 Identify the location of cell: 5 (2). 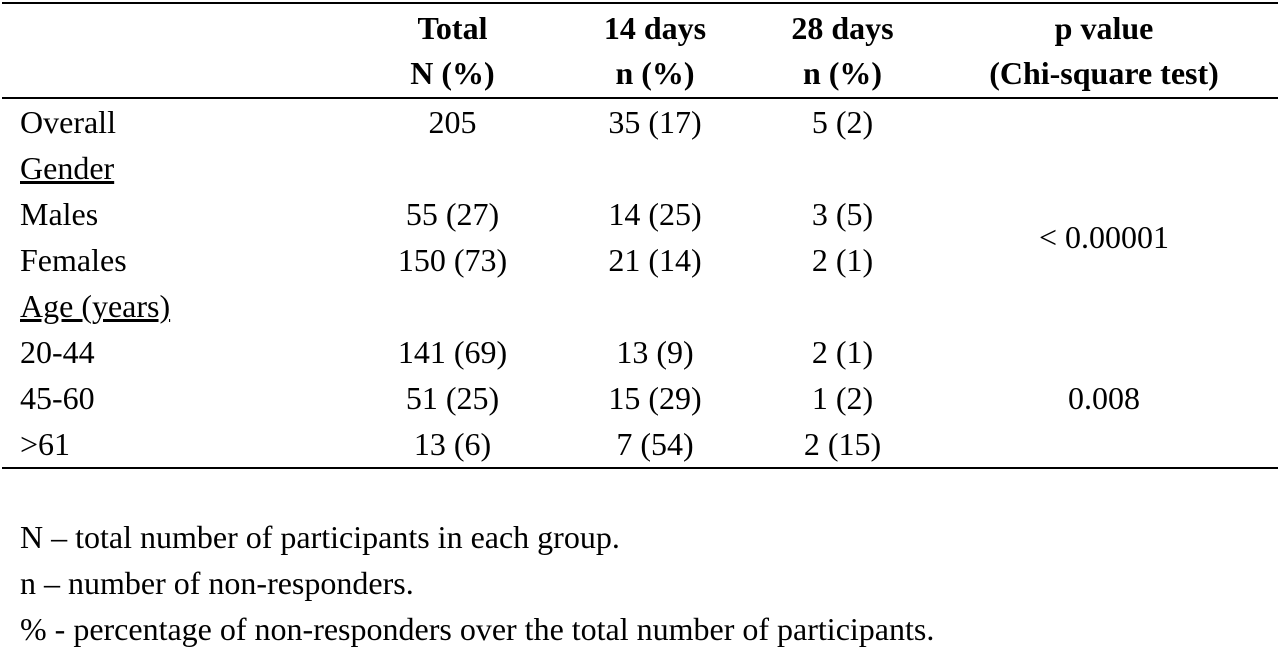
(842, 122).